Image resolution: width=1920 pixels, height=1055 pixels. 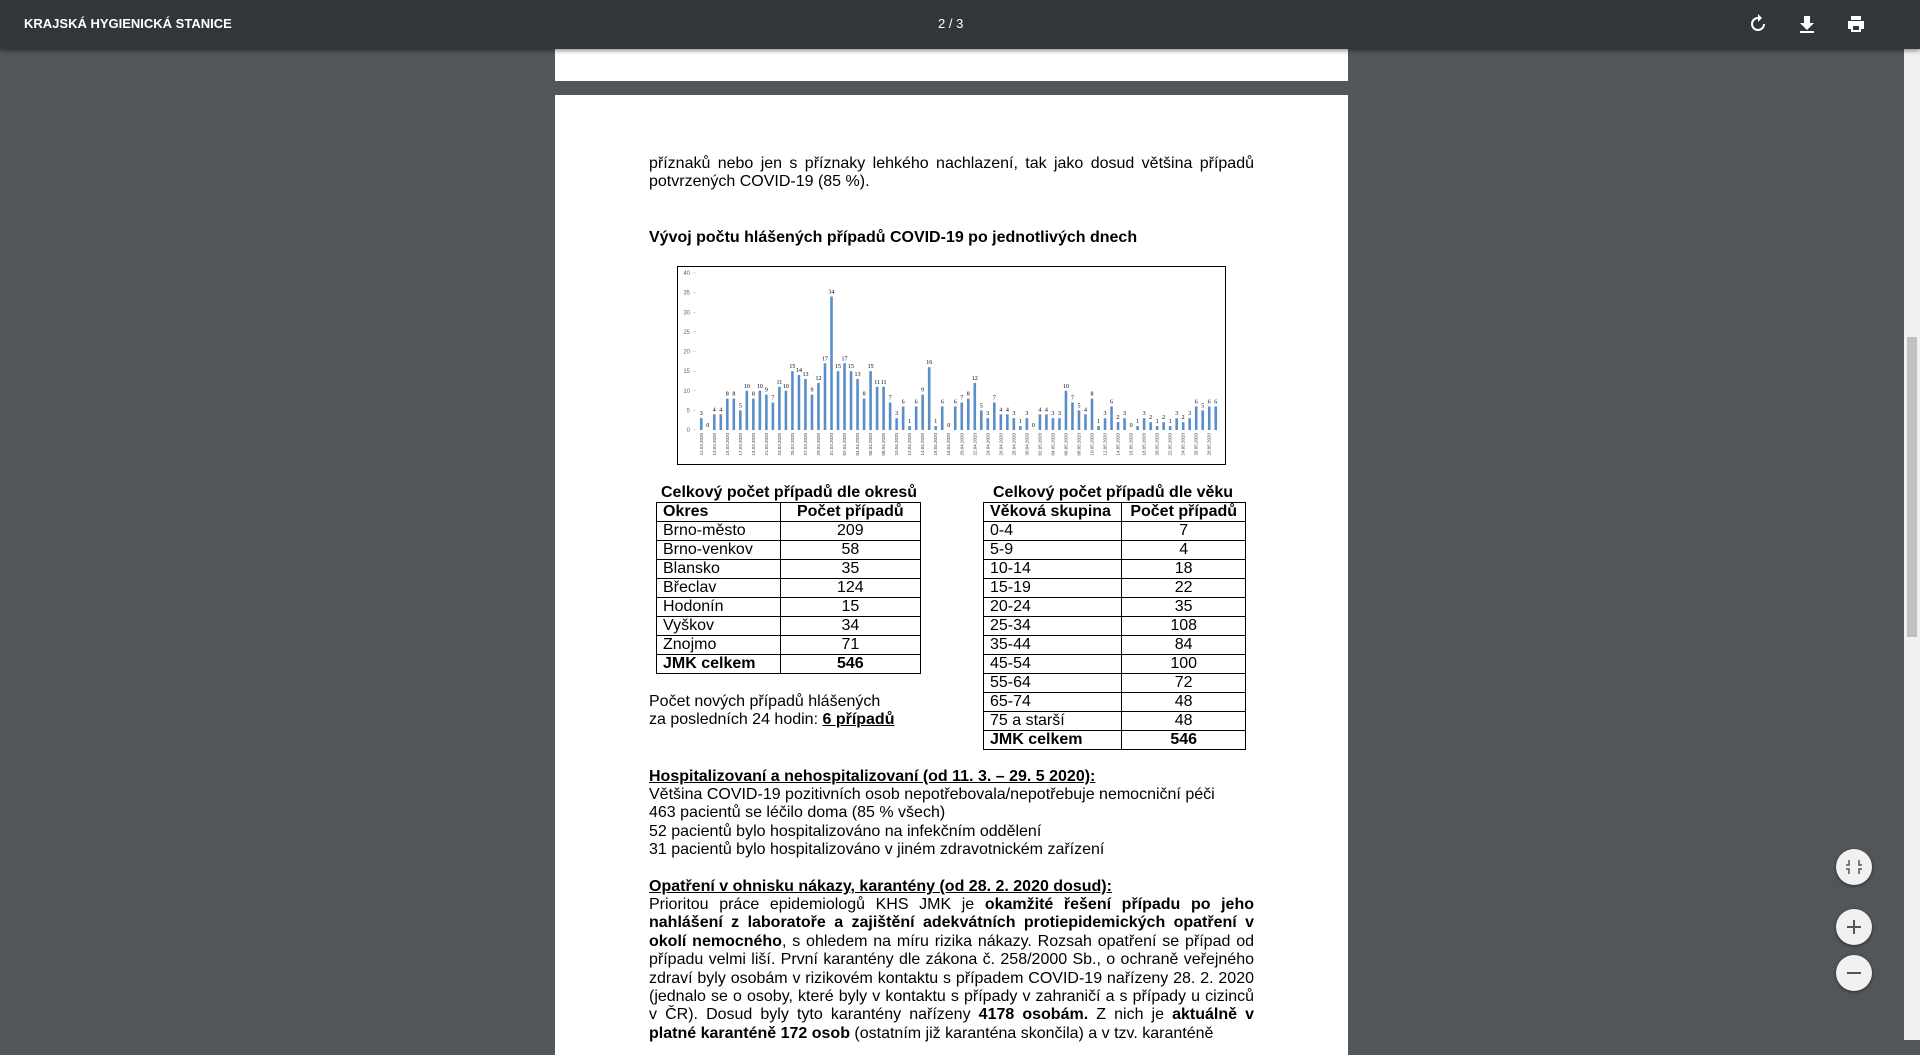 I want to click on data-label: 6, so click(x=1215, y=402).